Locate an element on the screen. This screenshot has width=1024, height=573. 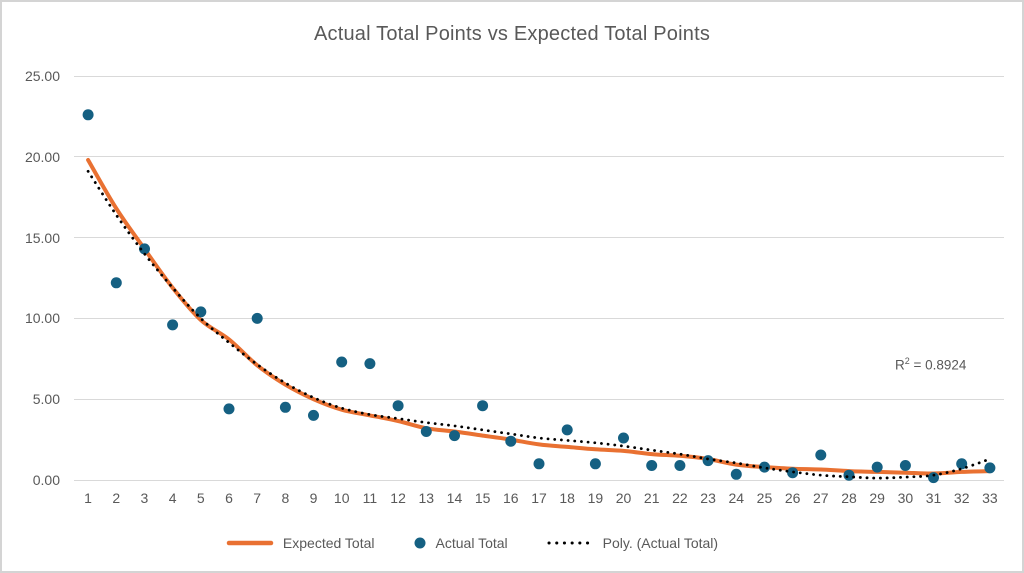
y-axis-tick-label: 5.00 is located at coordinates (46, 399).